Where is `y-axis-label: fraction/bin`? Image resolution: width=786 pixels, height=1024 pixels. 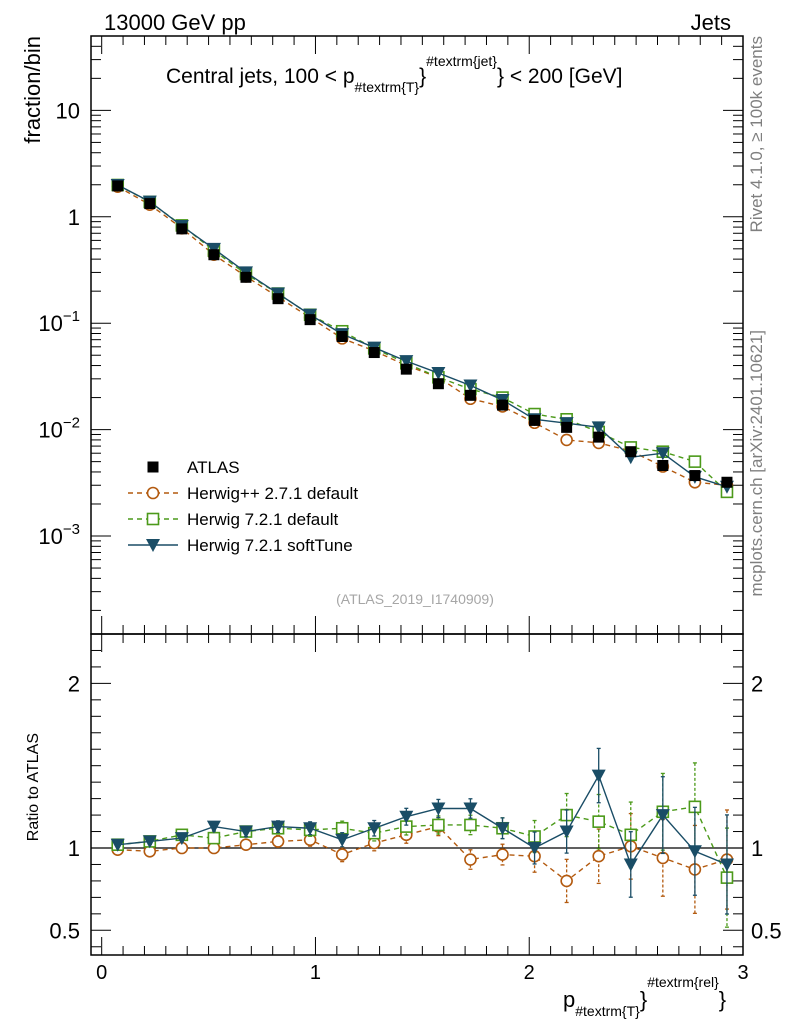 y-axis-label: fraction/bin is located at coordinates (32, 90).